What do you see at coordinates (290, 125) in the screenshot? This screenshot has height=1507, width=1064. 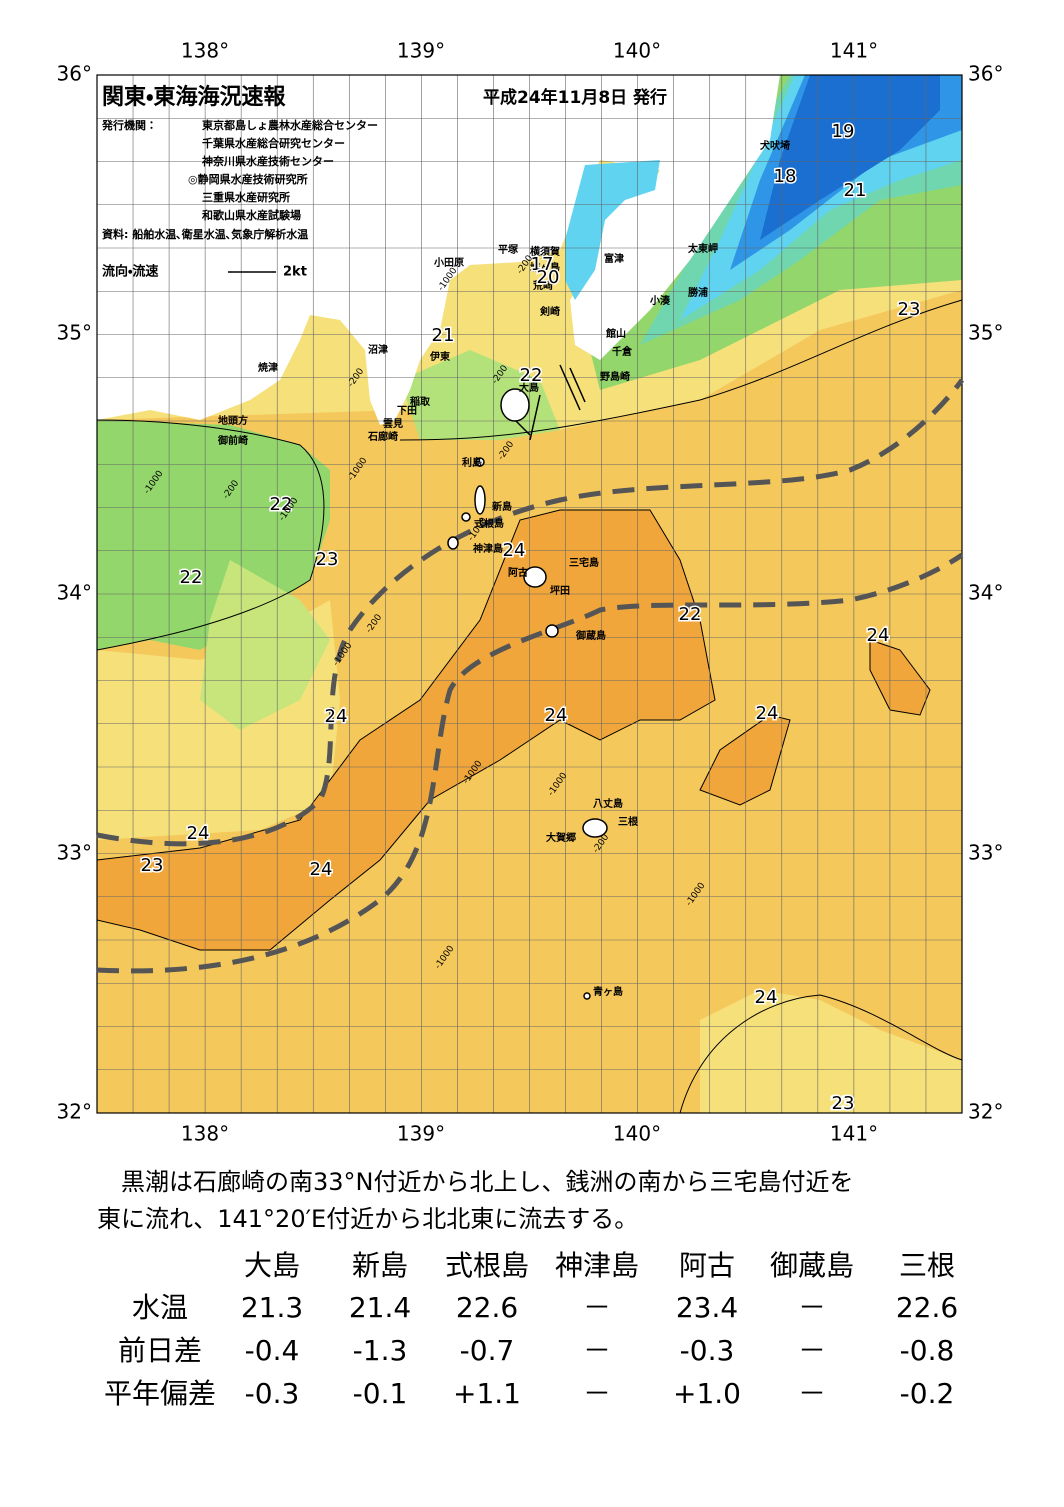 I see `issuer: 東京都島しょ農林水産総合センター` at bounding box center [290, 125].